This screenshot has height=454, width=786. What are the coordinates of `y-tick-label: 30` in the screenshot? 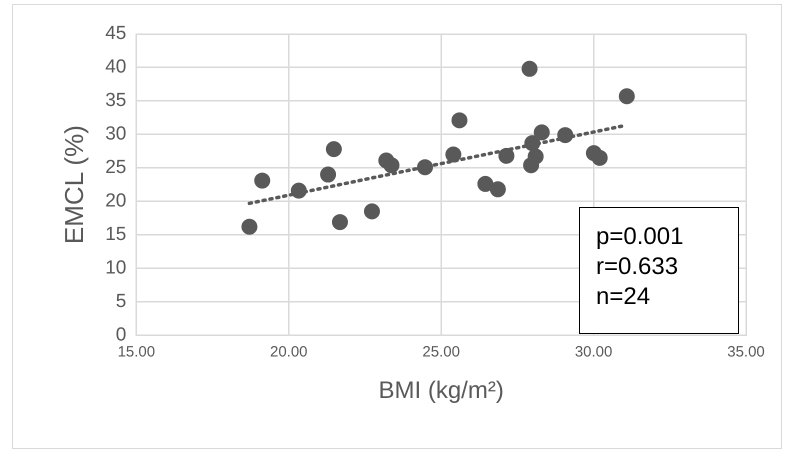 It's located at (115, 134).